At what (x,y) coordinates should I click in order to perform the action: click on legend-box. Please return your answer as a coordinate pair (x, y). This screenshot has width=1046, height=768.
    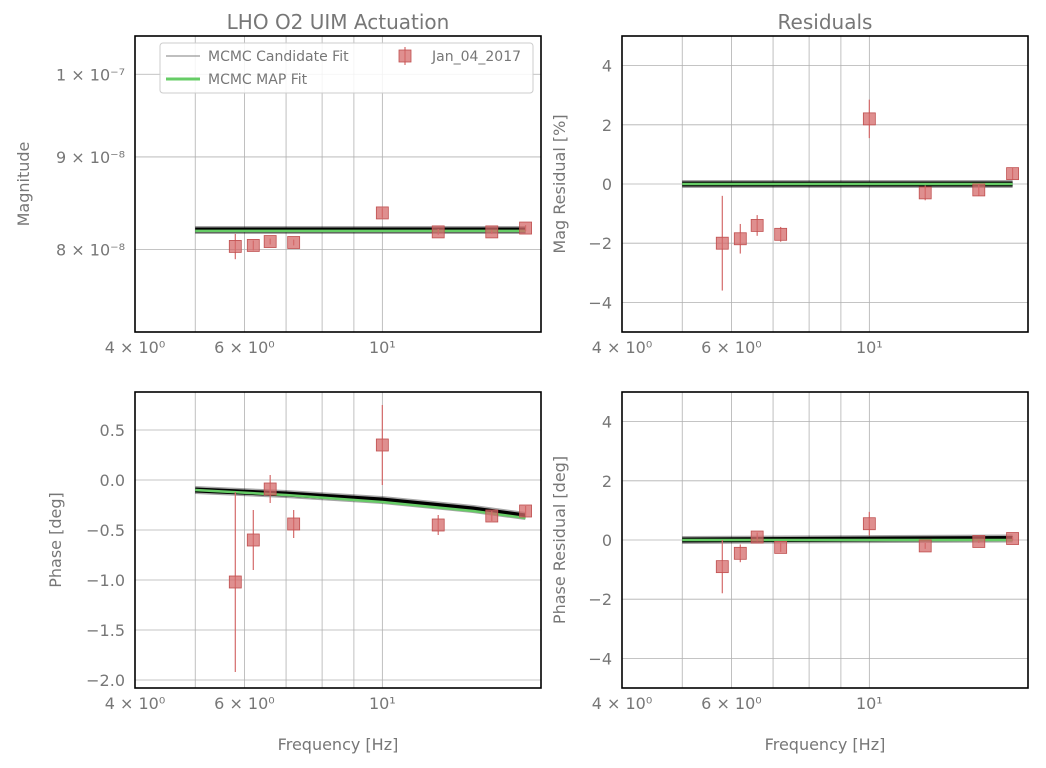
    Looking at the image, I should click on (346, 68).